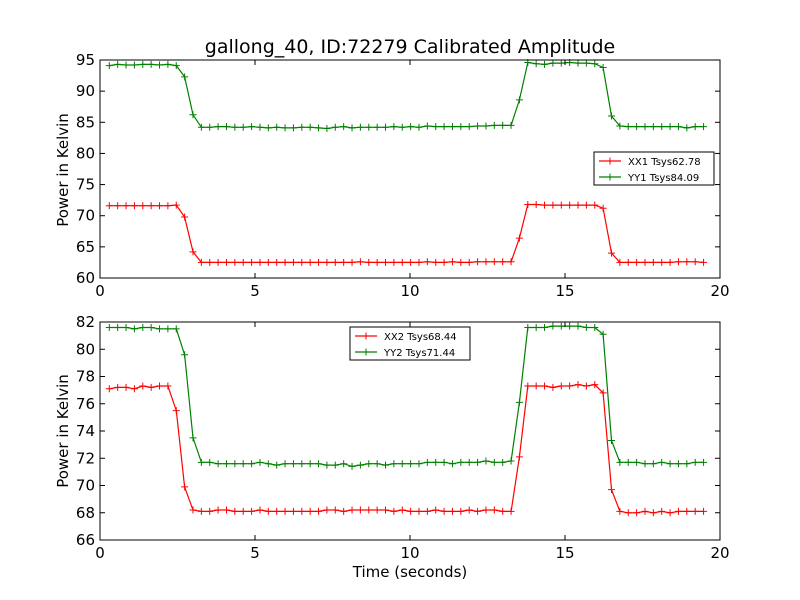  Describe the element at coordinates (85, 377) in the screenshot. I see `bottom-y-tick-label: 78` at that location.